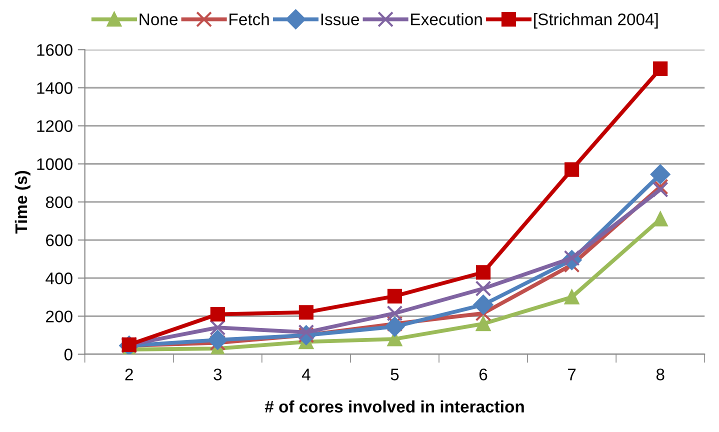 The width and height of the screenshot is (719, 432). What do you see at coordinates (306, 374) in the screenshot?
I see `x-tick-label: 4` at bounding box center [306, 374].